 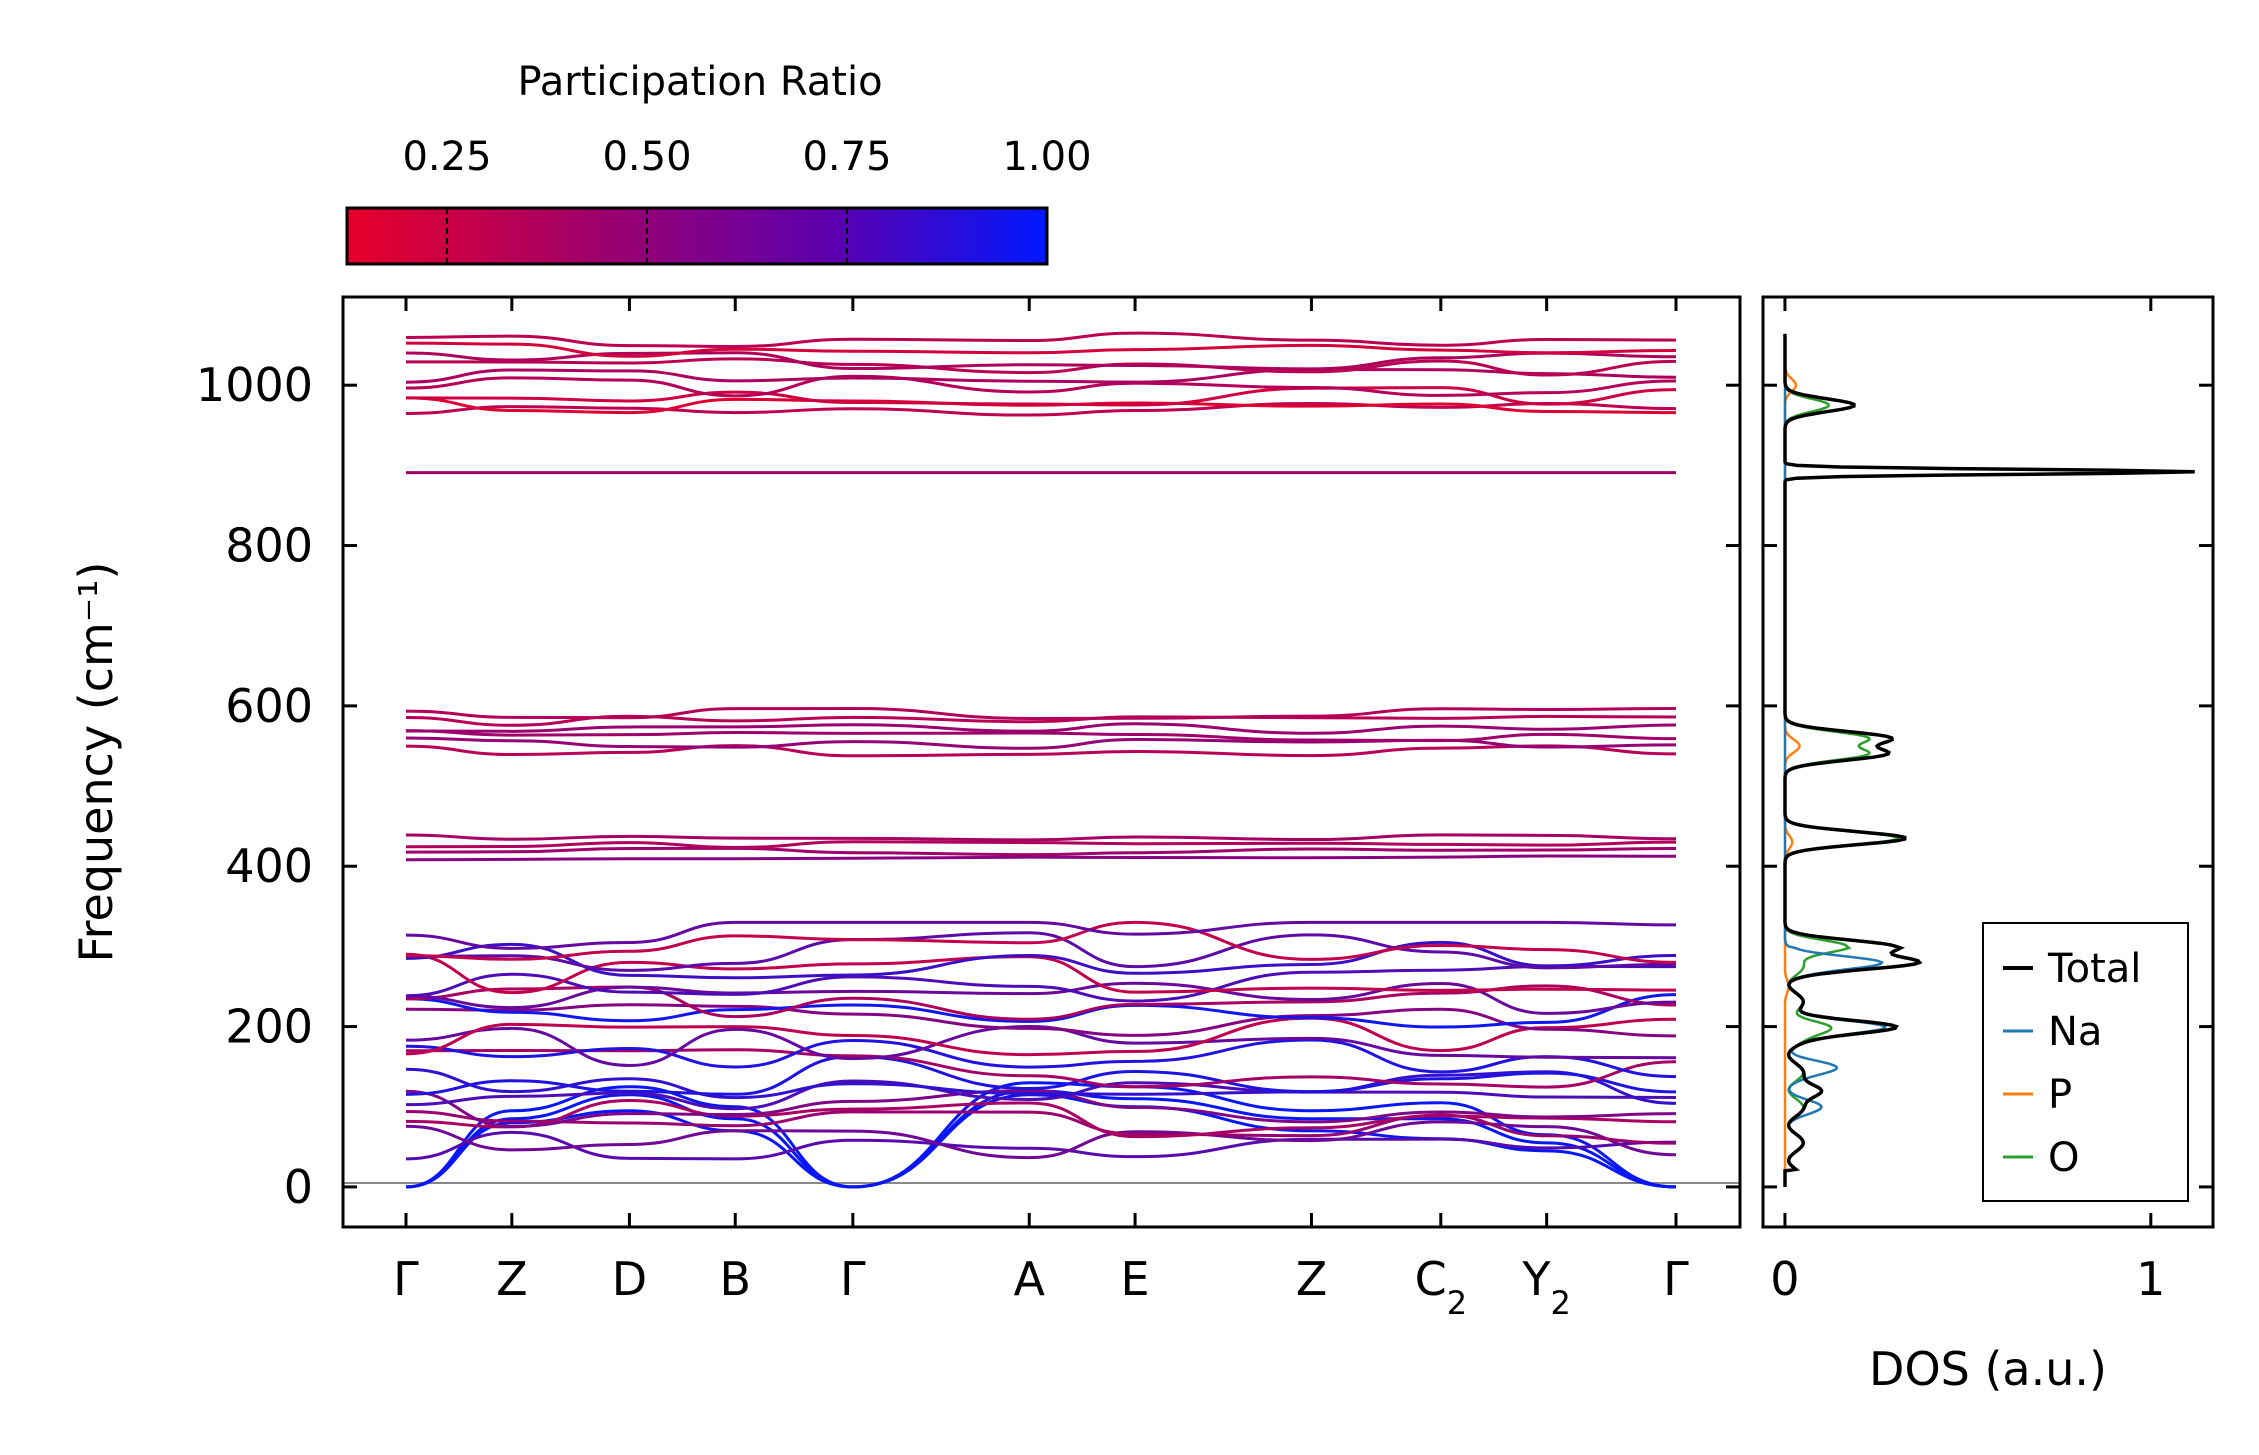 What do you see at coordinates (446, 157) in the screenshot?
I see `colorbar-tick-label: 0.25` at bounding box center [446, 157].